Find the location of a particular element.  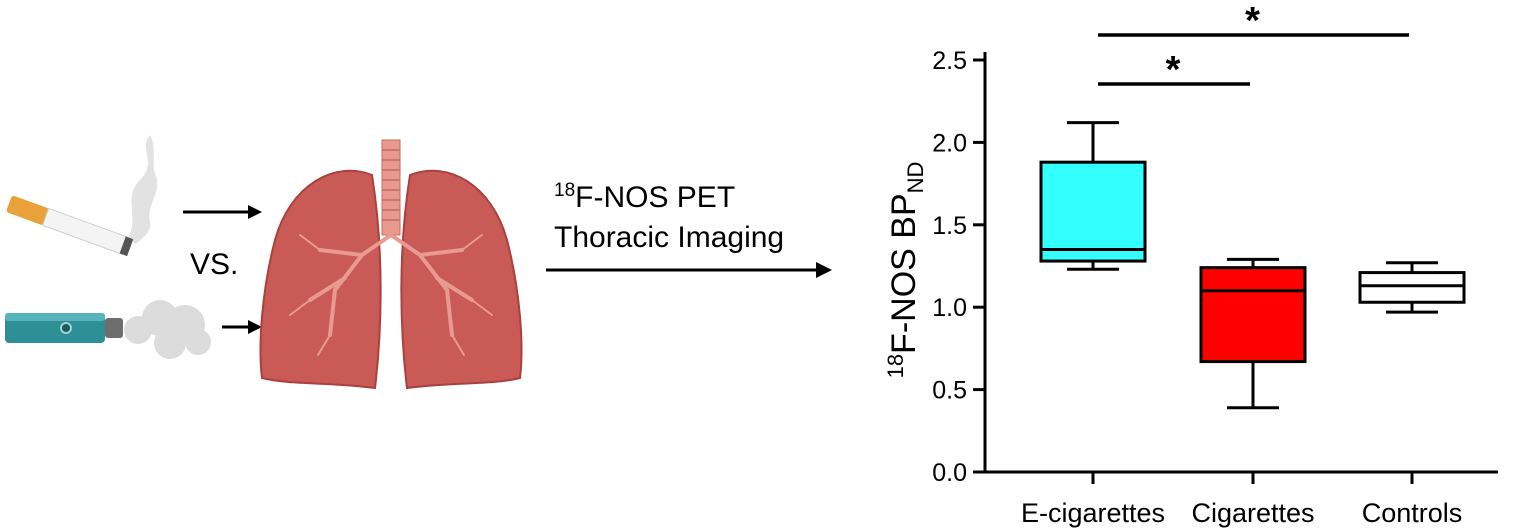

smoke-plume is located at coordinates (143, 189).